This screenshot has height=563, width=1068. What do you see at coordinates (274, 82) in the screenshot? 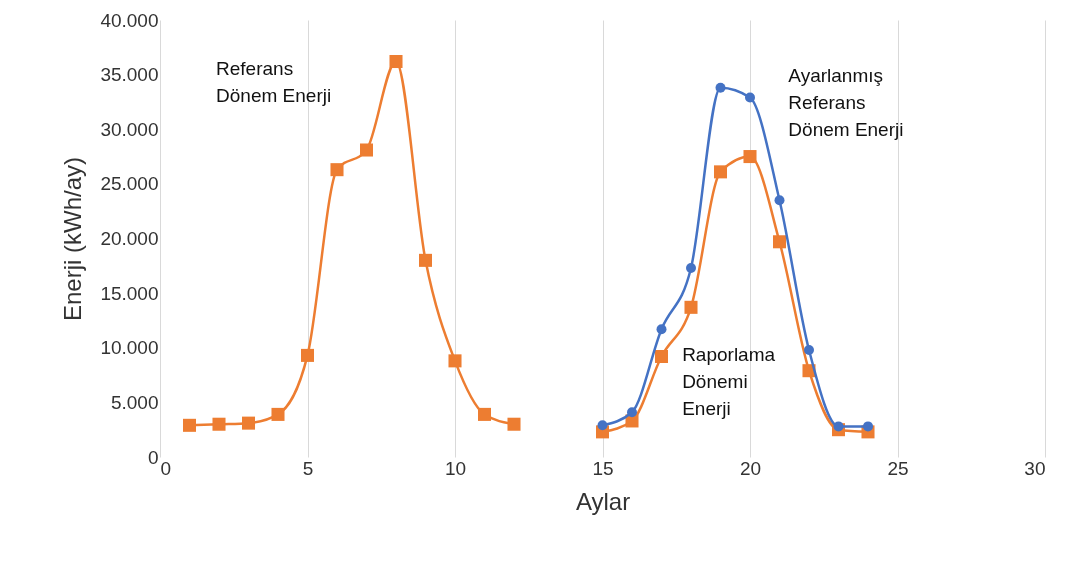
I see `text: Referans Dönem Enerji` at bounding box center [274, 82].